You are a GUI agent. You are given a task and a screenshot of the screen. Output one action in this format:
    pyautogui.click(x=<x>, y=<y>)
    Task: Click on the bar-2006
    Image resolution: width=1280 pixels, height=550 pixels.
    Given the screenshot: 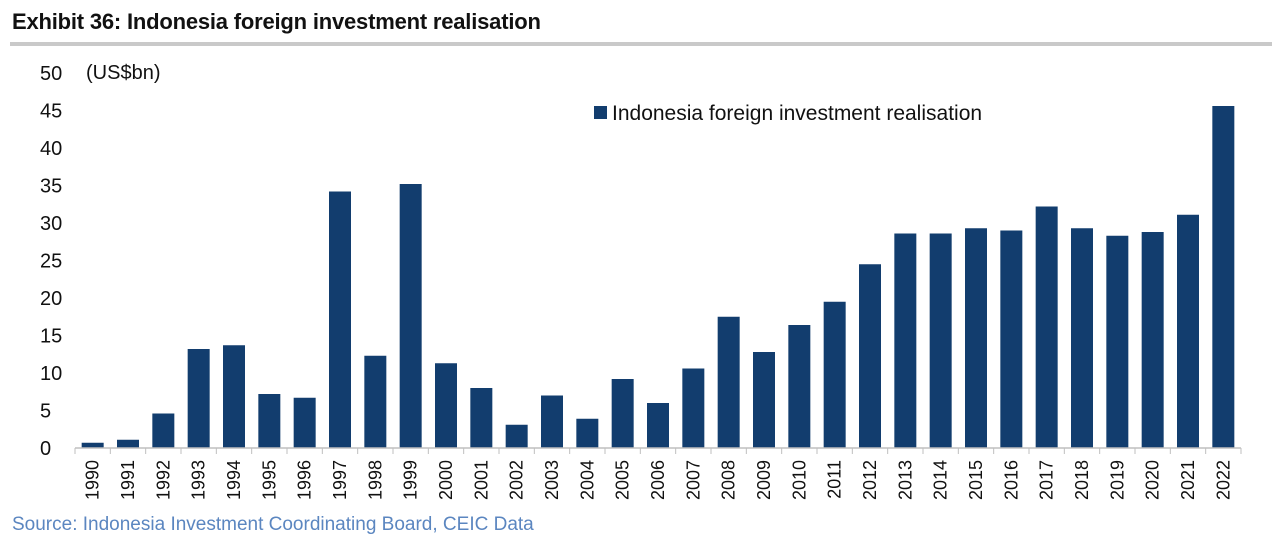 What is the action you would take?
    pyautogui.click(x=658, y=425)
    